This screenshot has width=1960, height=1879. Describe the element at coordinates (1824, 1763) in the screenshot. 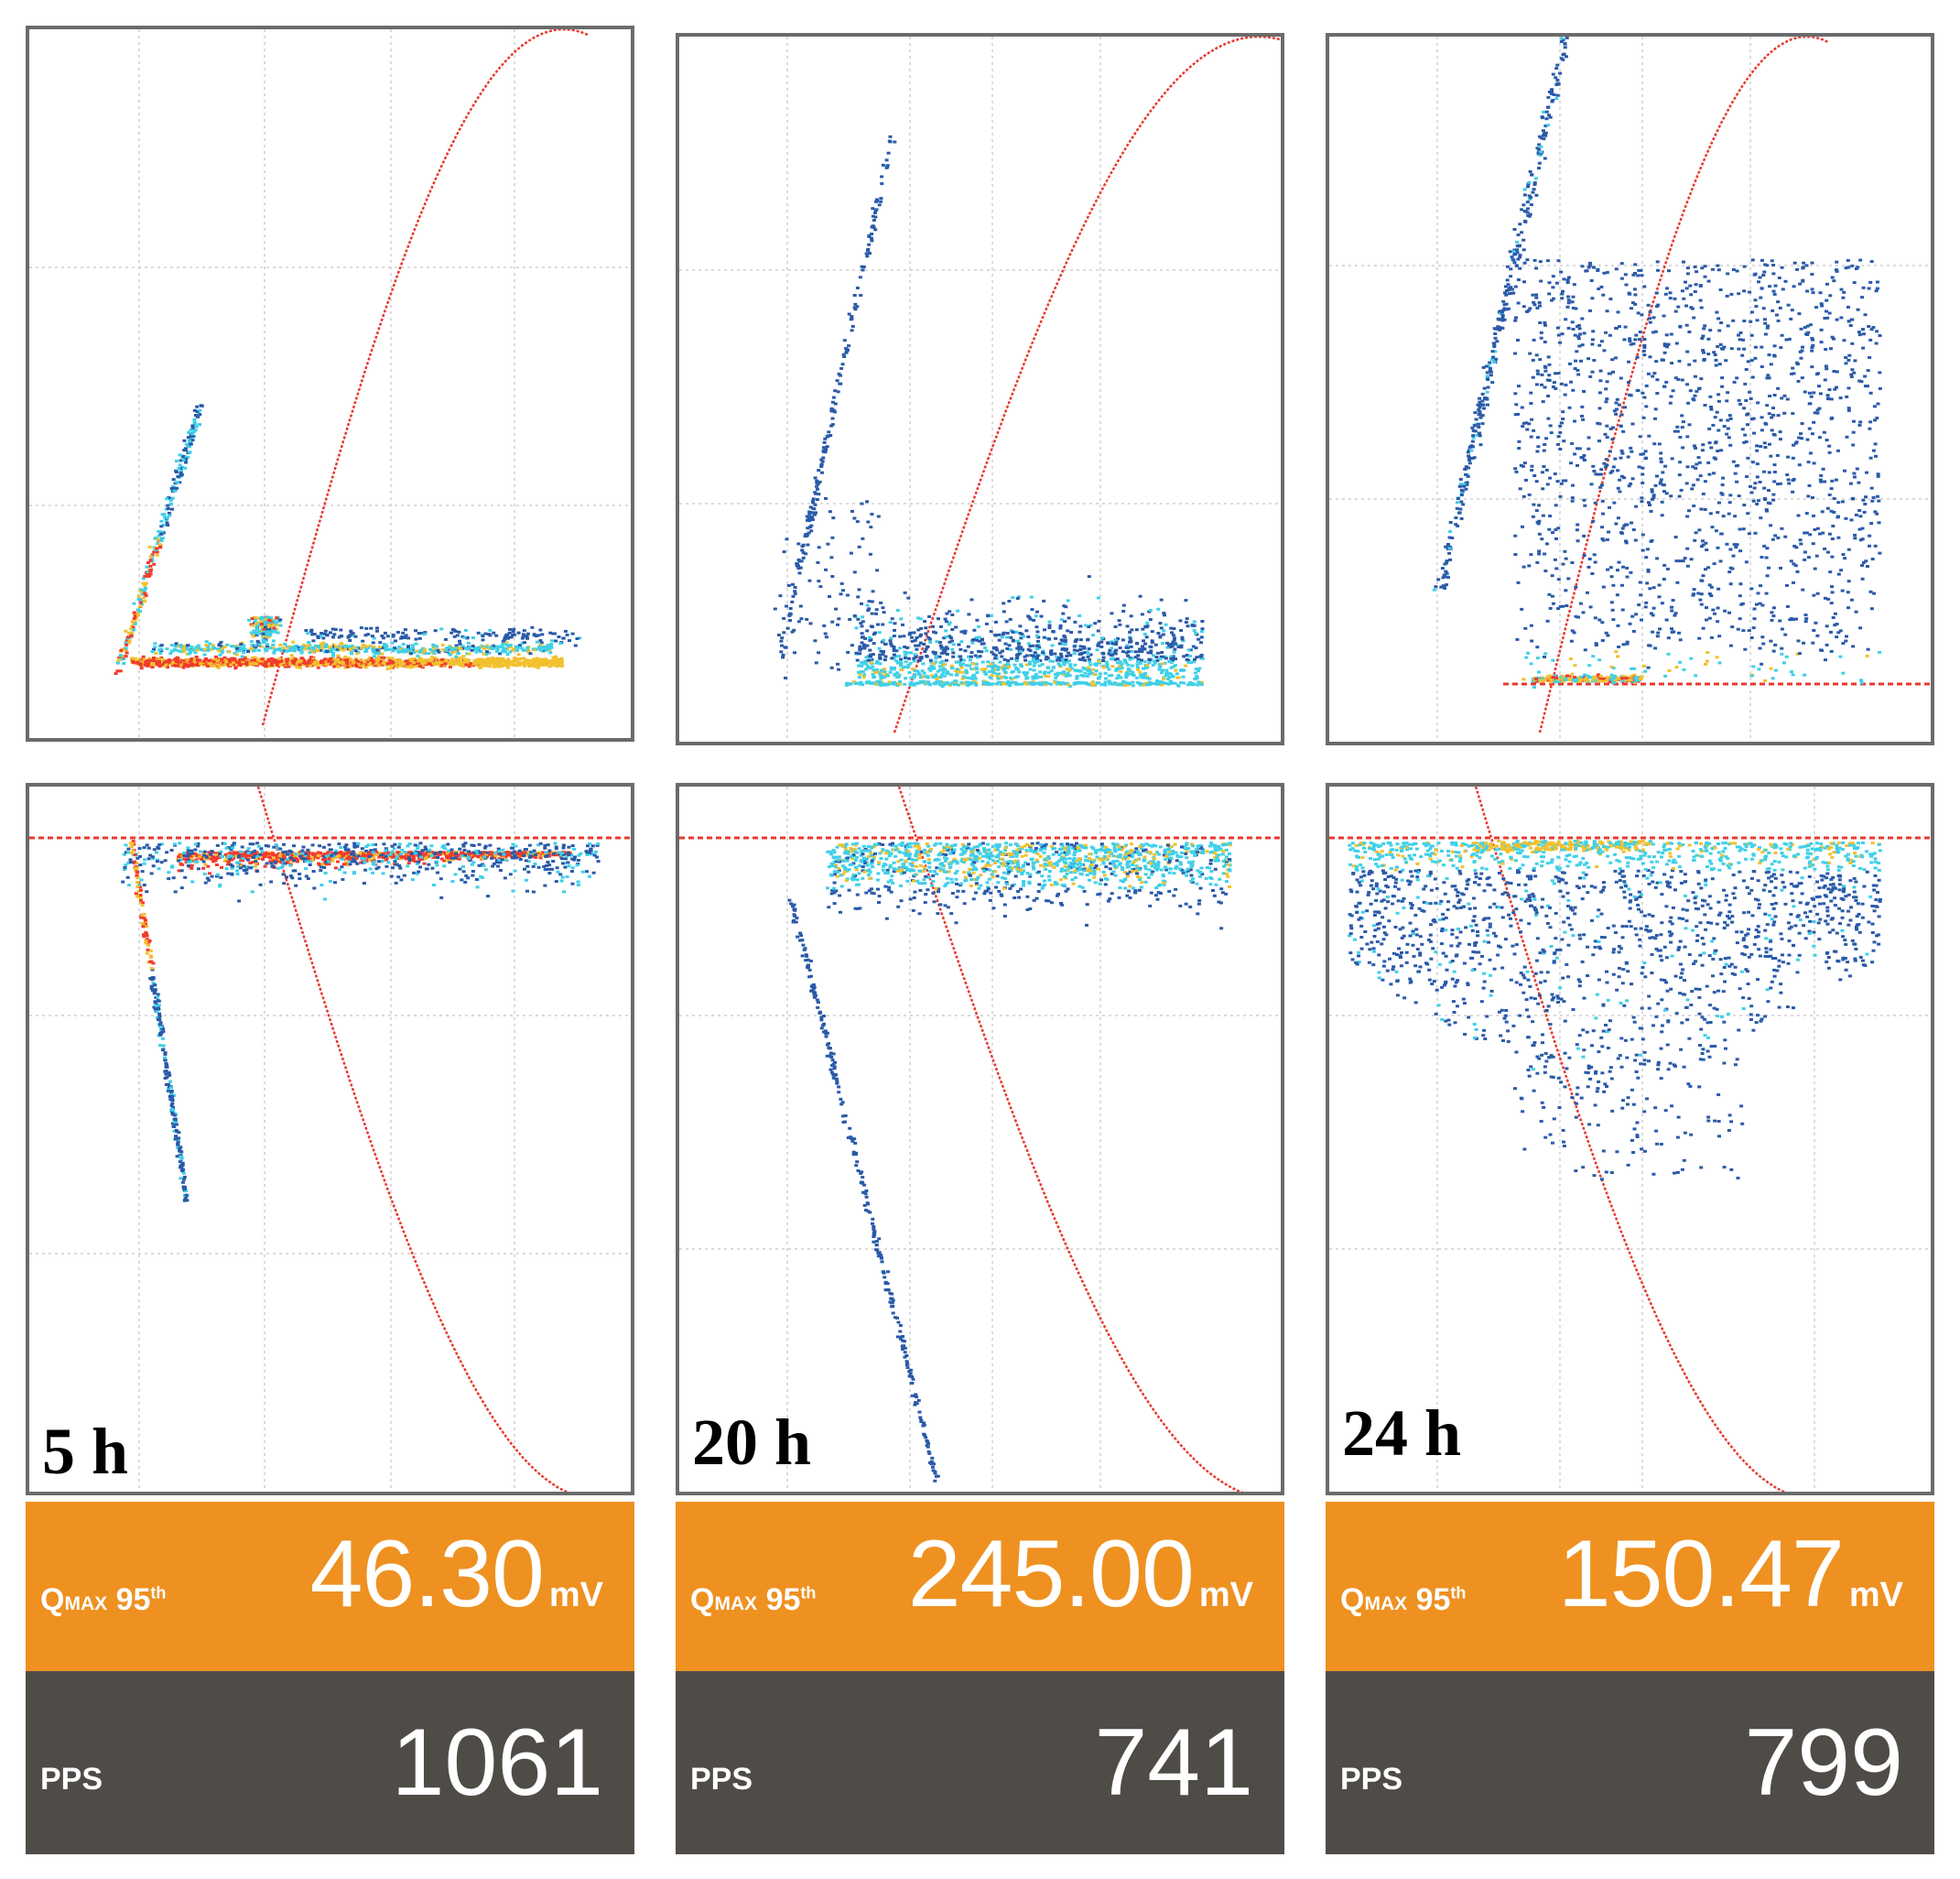

I see `pps-value-24h: 799` at that location.